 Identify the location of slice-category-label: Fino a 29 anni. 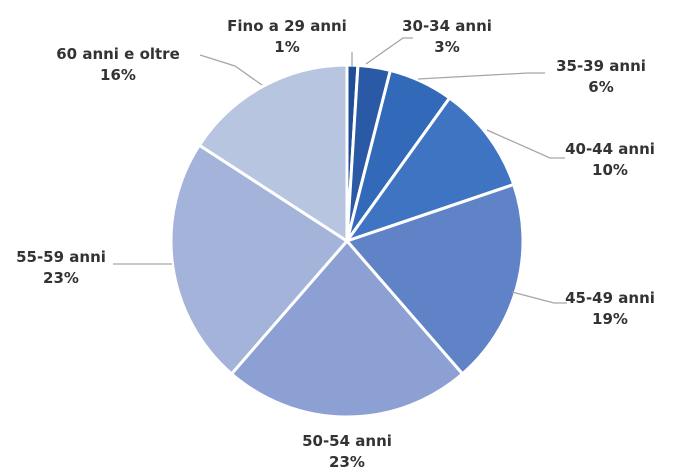
(287, 26).